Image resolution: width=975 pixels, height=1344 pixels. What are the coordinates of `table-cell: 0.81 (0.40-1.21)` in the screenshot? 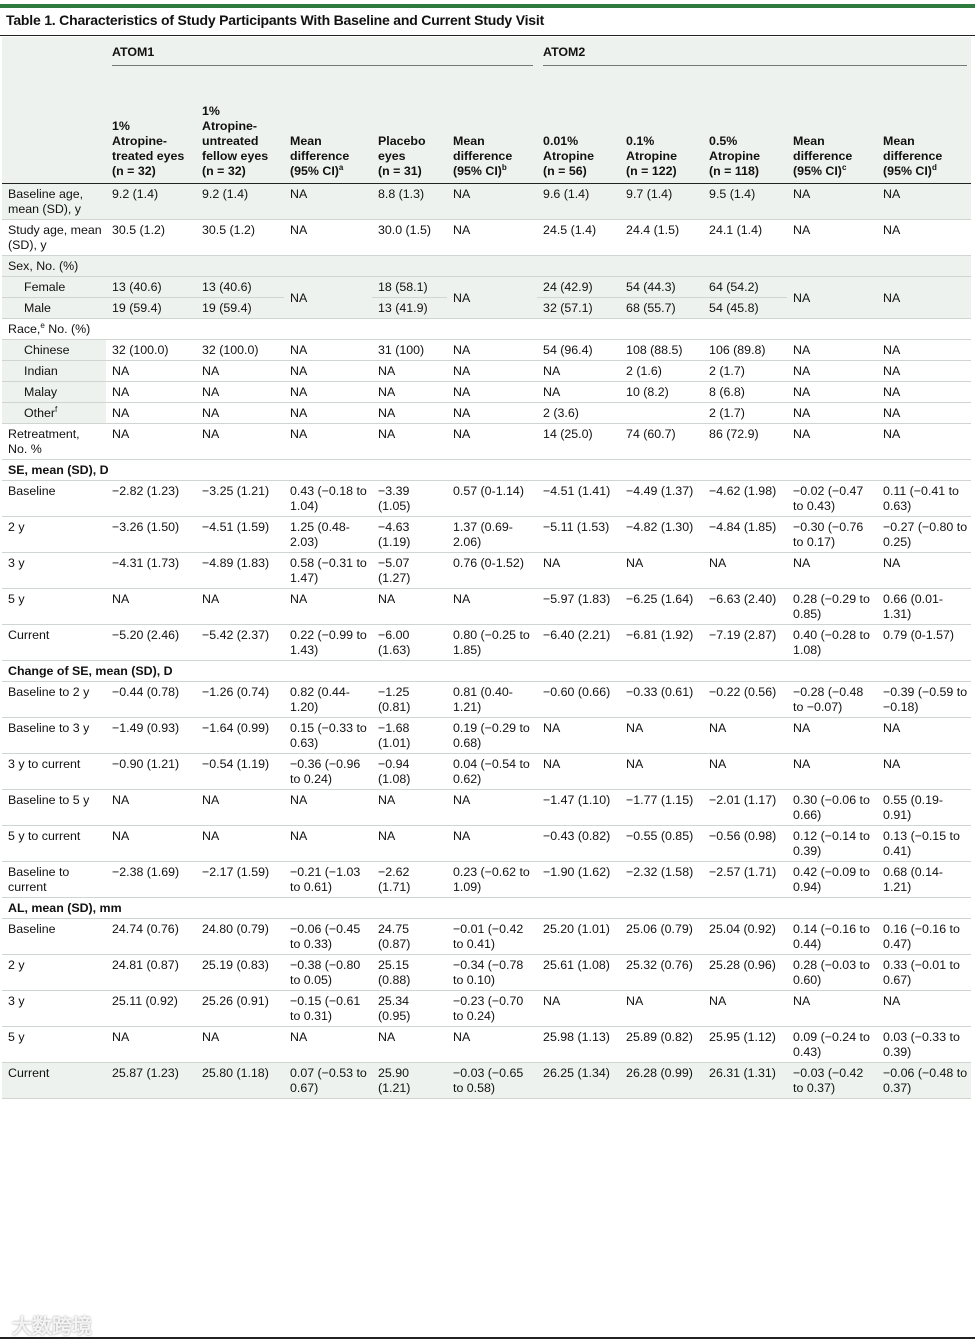 It's located at (492, 699).